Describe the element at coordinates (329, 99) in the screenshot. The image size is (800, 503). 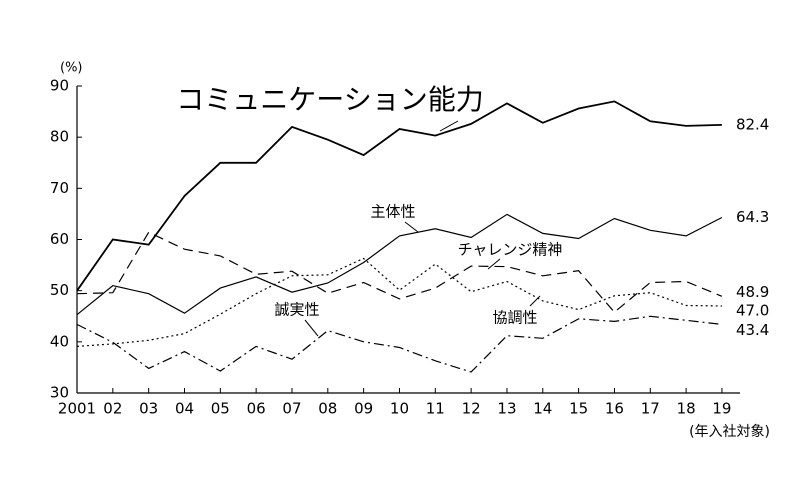
I see `series-label: コミュニケーション能力` at that location.